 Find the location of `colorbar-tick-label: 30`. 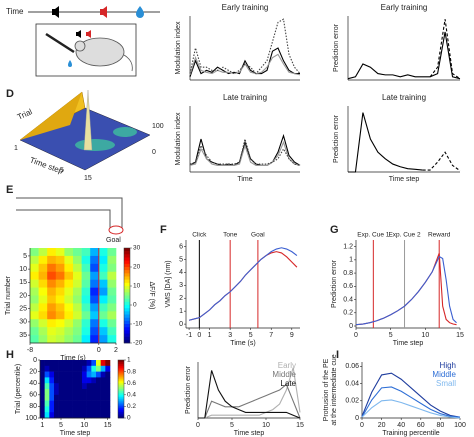

colorbar-tick-label: 30 is located at coordinates (137, 248).